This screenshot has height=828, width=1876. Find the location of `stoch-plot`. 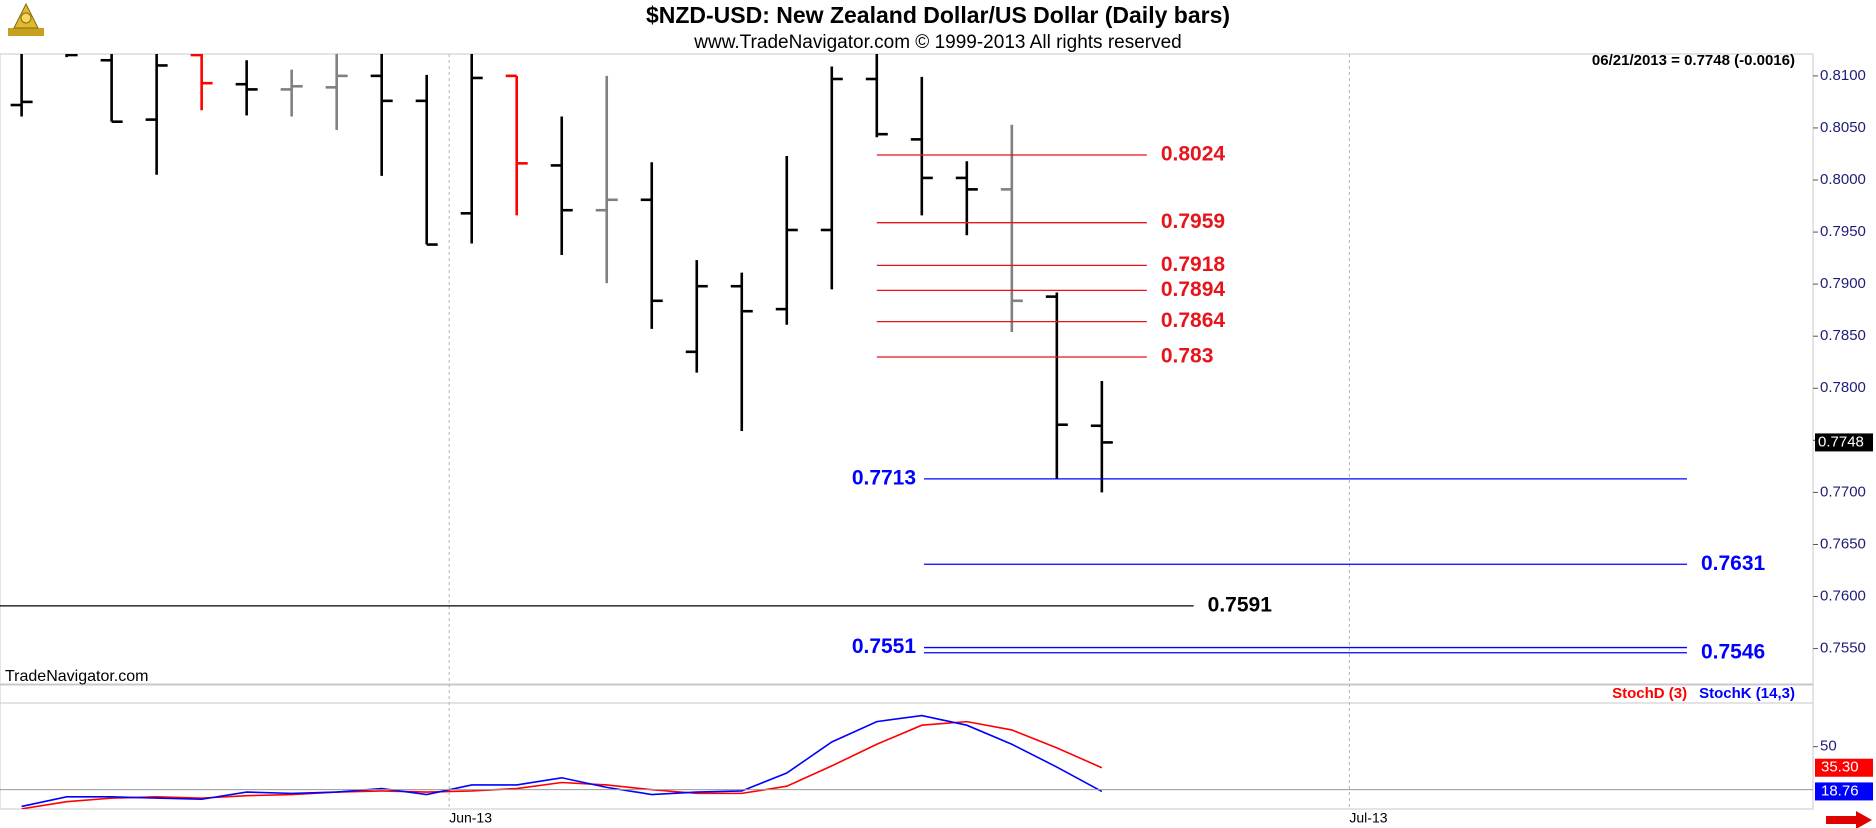

stoch-plot is located at coordinates (562, 761).